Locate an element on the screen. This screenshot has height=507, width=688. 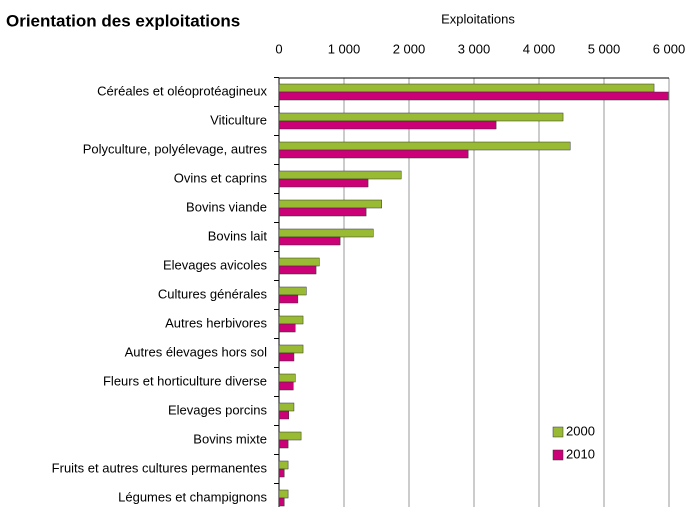
x-tick-label: 1 000 is located at coordinates (344, 48).